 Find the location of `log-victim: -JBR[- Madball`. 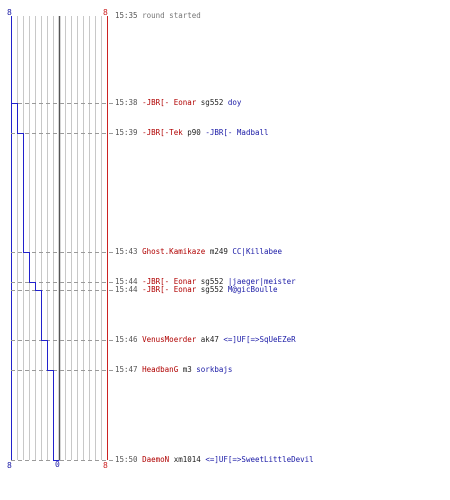

log-victim: -JBR[- Madball is located at coordinates (237, 132).